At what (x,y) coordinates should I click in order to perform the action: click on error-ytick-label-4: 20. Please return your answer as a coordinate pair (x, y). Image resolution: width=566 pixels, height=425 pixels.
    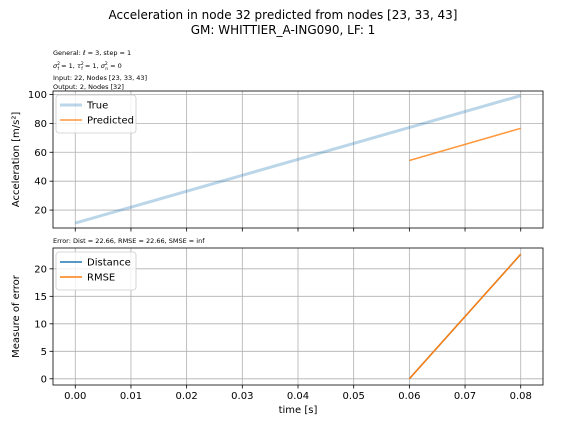
    Looking at the image, I should click on (40, 269).